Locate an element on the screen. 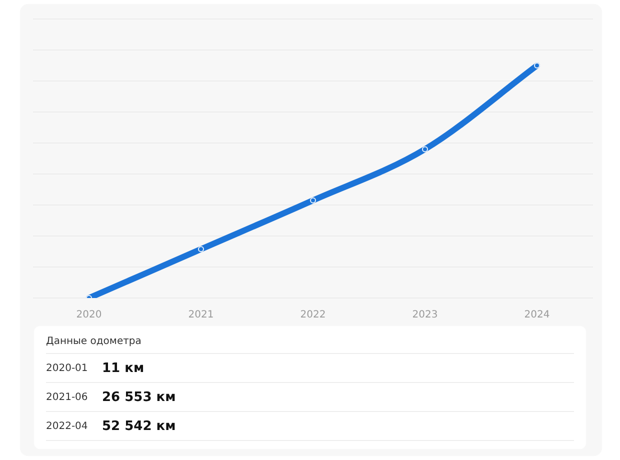 The height and width of the screenshot is (460, 620). text: Данные одометра is located at coordinates (310, 344).